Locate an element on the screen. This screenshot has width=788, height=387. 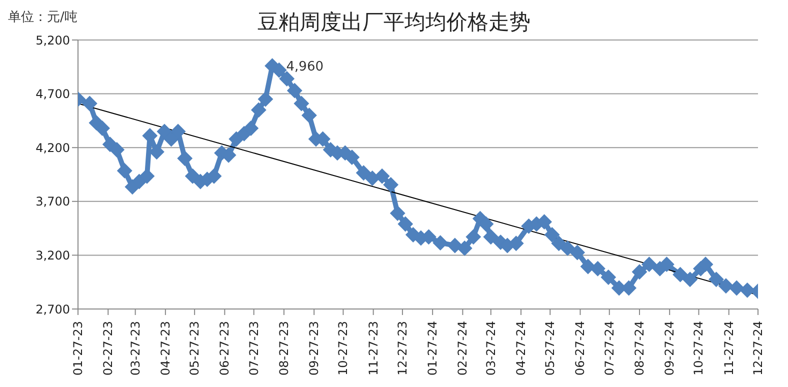
x-tick-label: 08-27-24 is located at coordinates (639, 348).